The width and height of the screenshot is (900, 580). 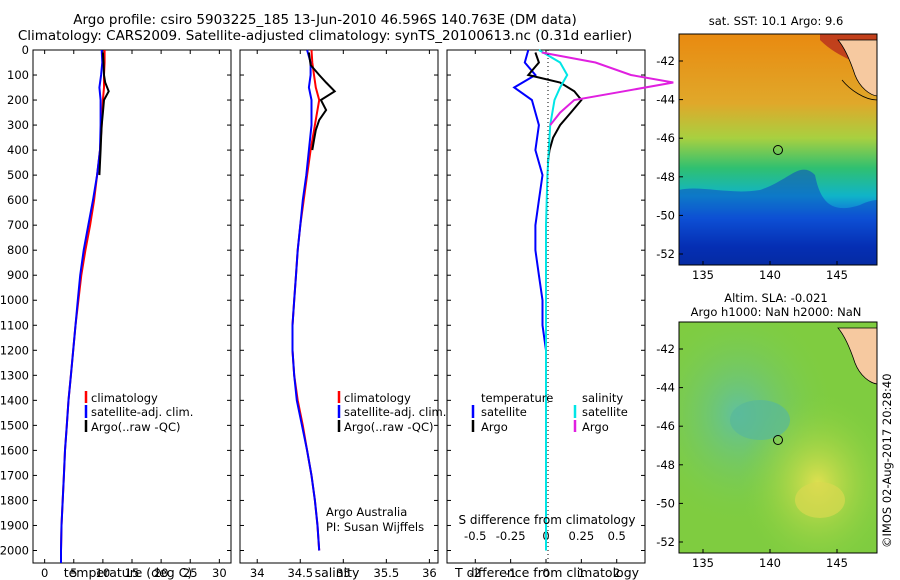 I want to click on depth-tick-label: 1200, so click(x=14, y=350).